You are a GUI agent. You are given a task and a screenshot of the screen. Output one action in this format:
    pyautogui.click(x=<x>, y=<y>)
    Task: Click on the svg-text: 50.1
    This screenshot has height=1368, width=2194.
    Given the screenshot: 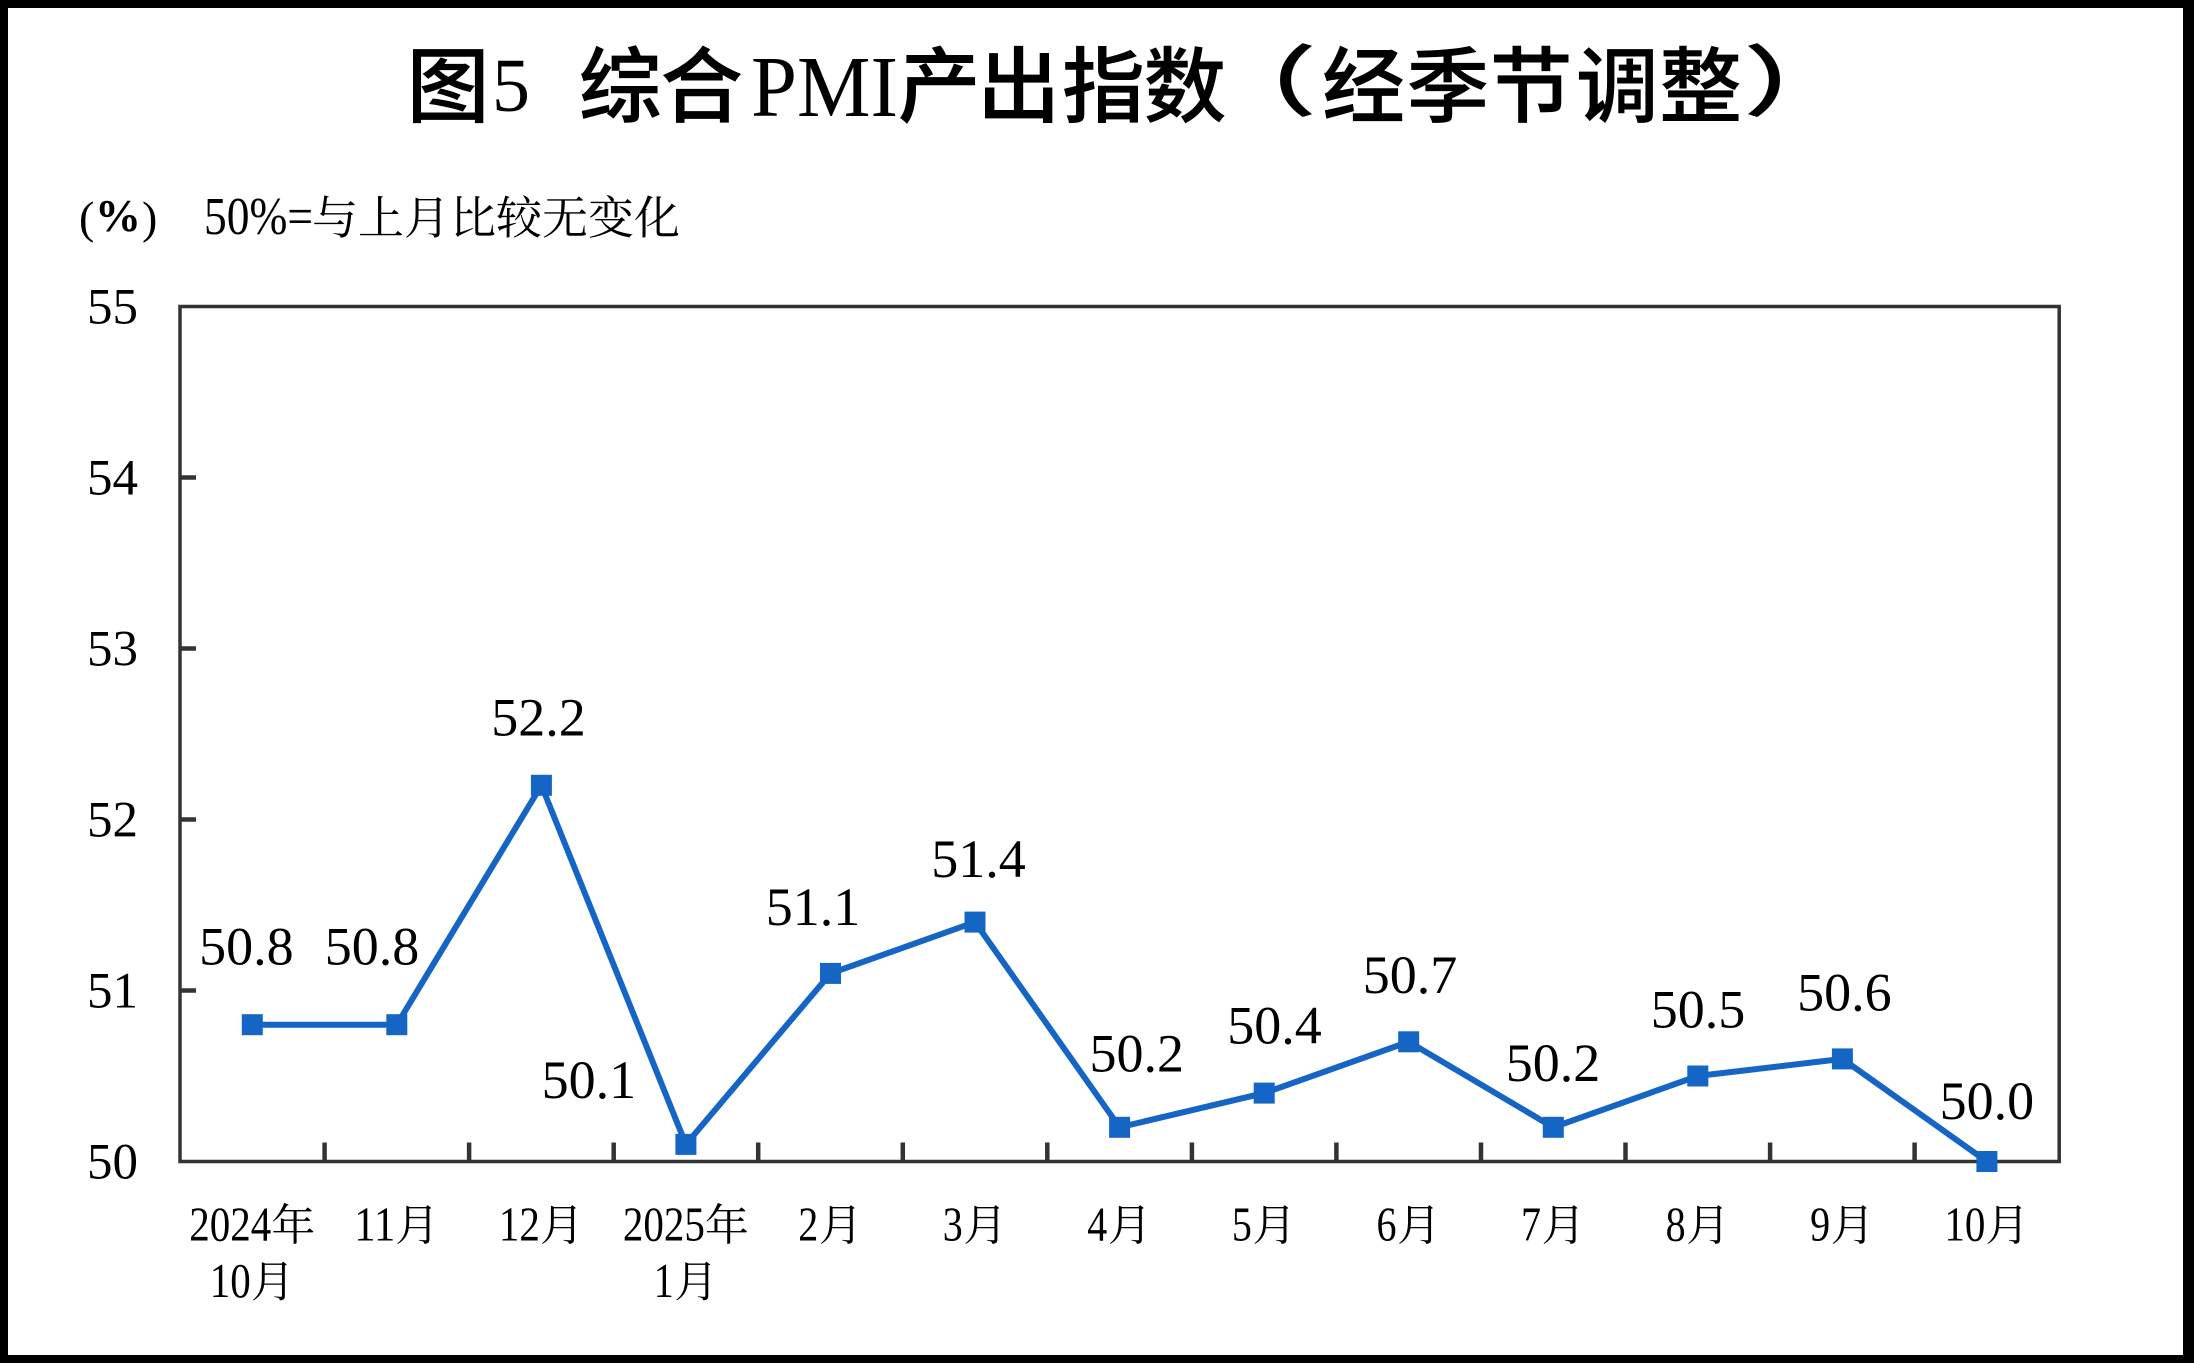 What is the action you would take?
    pyautogui.click(x=589, y=1080)
    